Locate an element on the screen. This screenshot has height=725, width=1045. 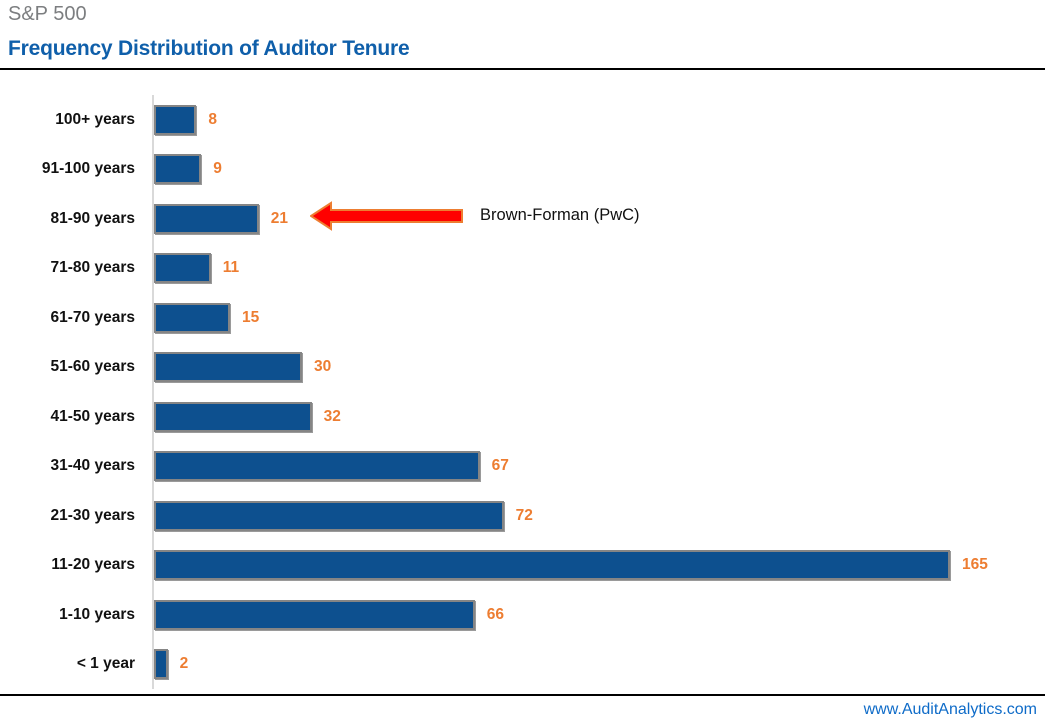
chart-subtitle: S&P 500 is located at coordinates (47, 14).